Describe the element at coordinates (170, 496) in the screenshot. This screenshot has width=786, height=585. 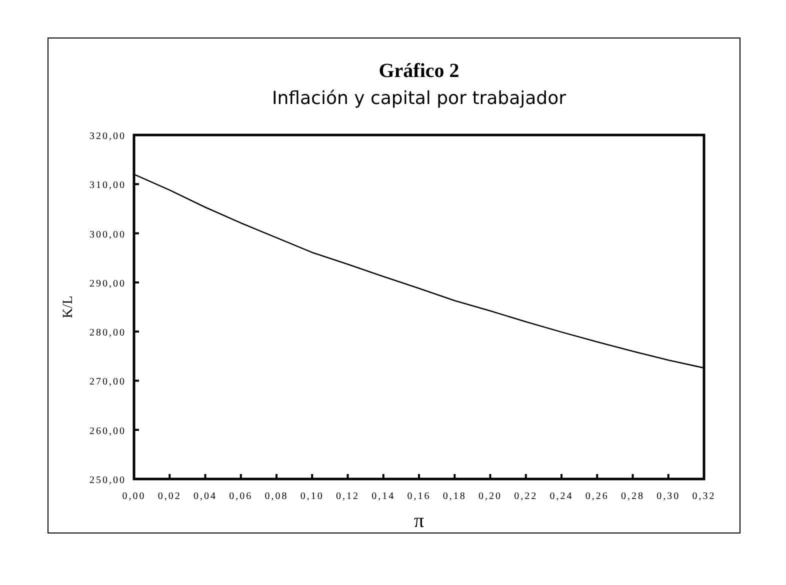
I see `x-tick-label: 0,02` at that location.